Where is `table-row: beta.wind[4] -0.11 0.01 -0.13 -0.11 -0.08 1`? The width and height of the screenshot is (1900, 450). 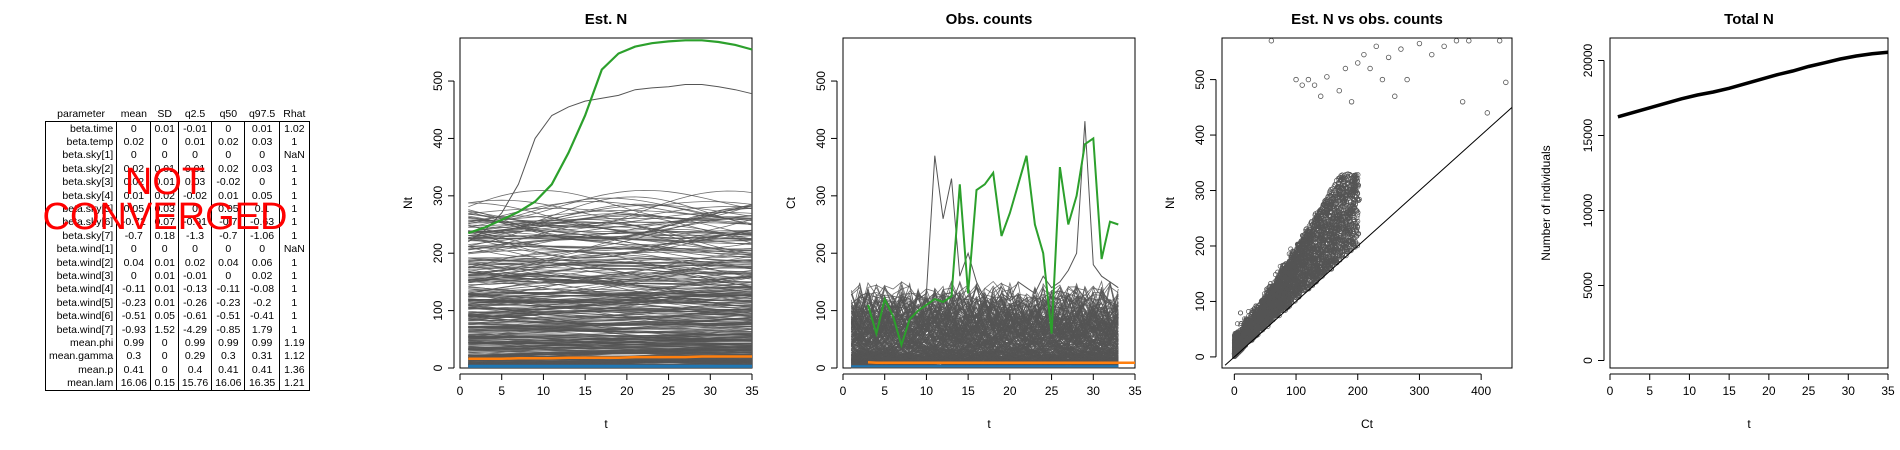
table-row: beta.wind[4] -0.11 0.01 -0.13 -0.11 -0.08 1 is located at coordinates (178, 289).